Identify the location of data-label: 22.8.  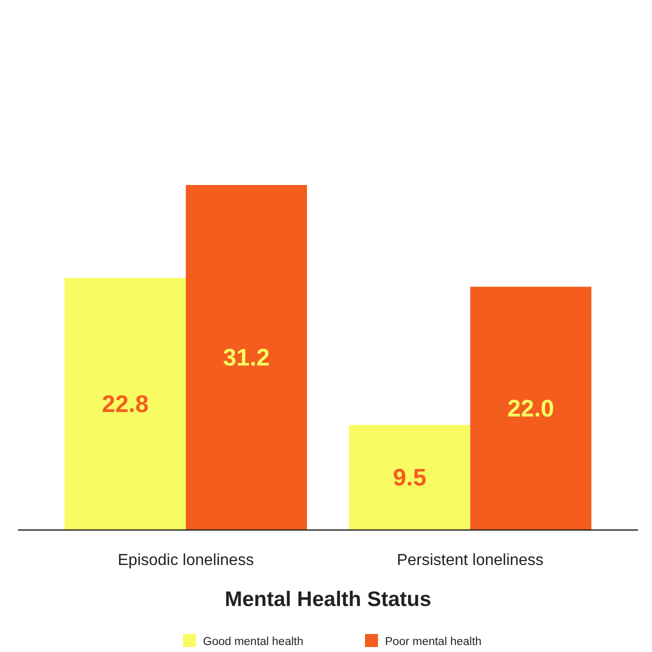
(125, 404).